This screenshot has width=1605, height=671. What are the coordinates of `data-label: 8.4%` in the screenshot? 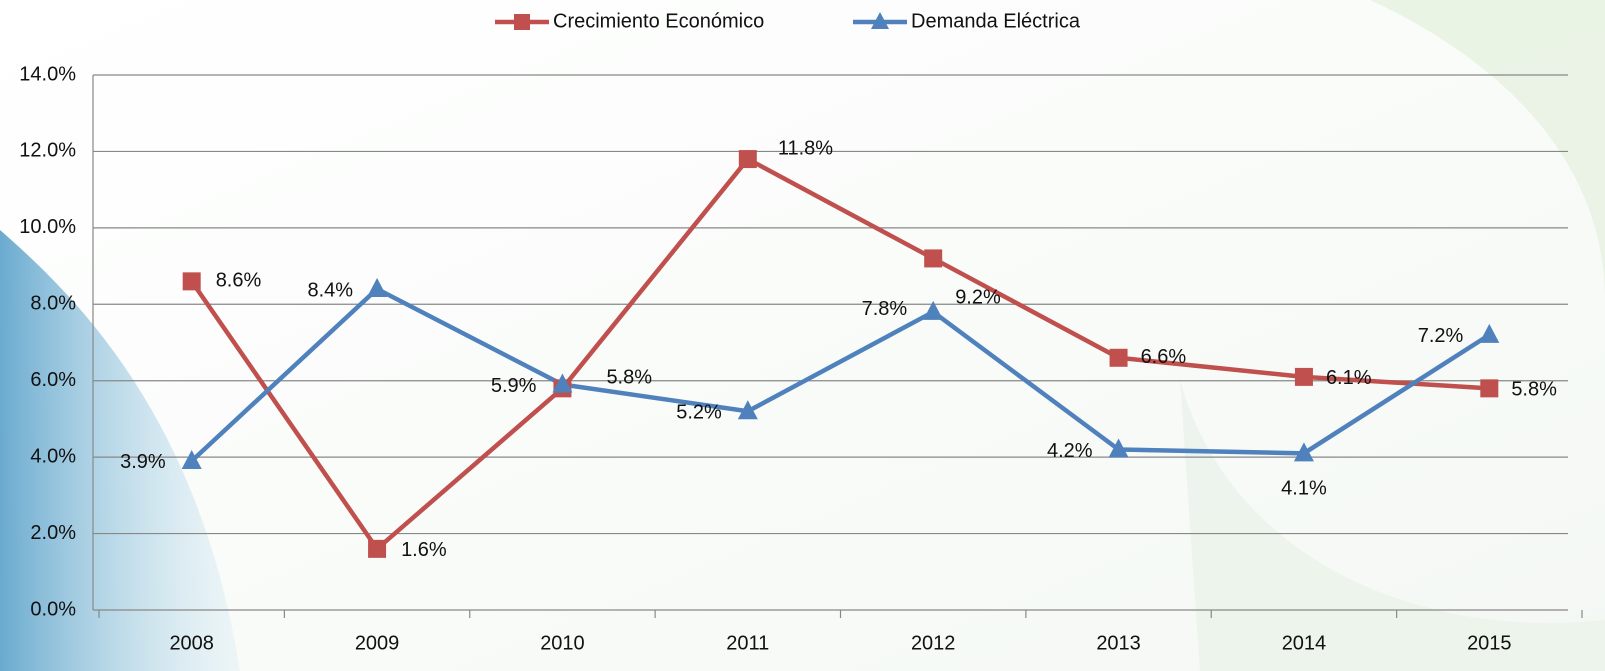 It's located at (330, 290).